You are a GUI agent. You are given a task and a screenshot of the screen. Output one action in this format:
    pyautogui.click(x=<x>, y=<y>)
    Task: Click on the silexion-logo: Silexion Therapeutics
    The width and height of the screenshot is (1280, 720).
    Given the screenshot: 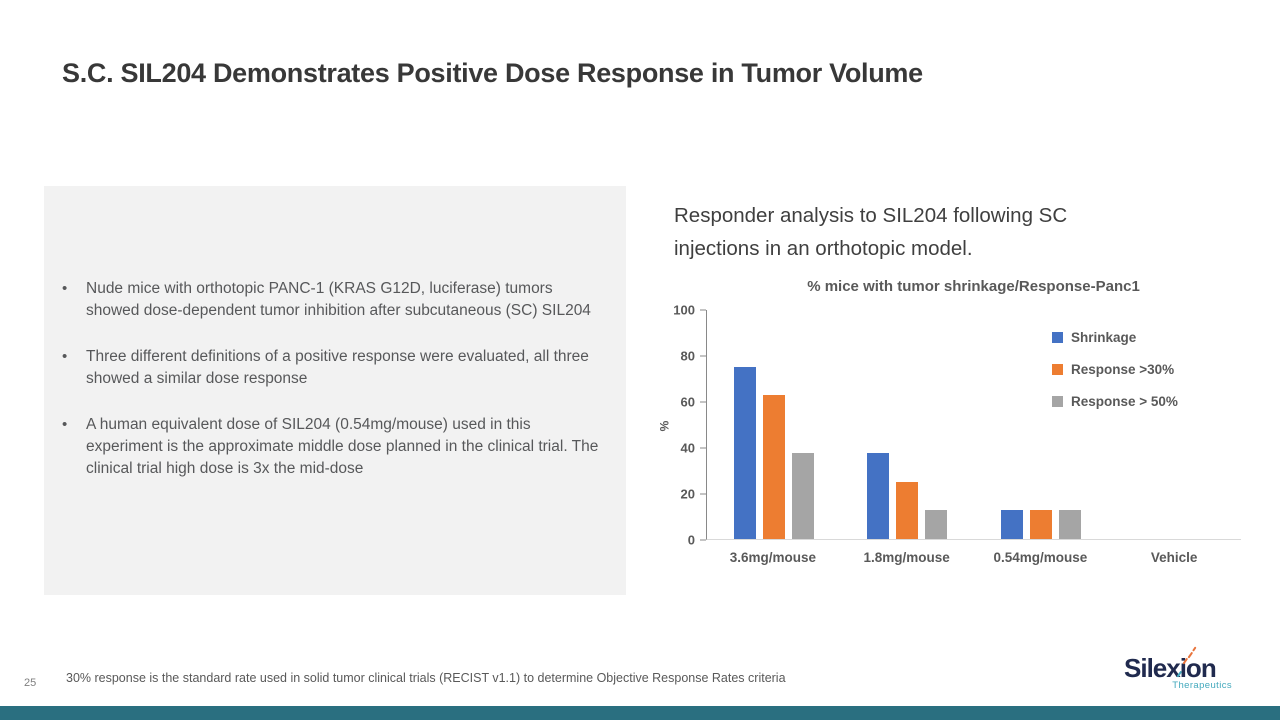 What is the action you would take?
    pyautogui.click(x=1179, y=672)
    